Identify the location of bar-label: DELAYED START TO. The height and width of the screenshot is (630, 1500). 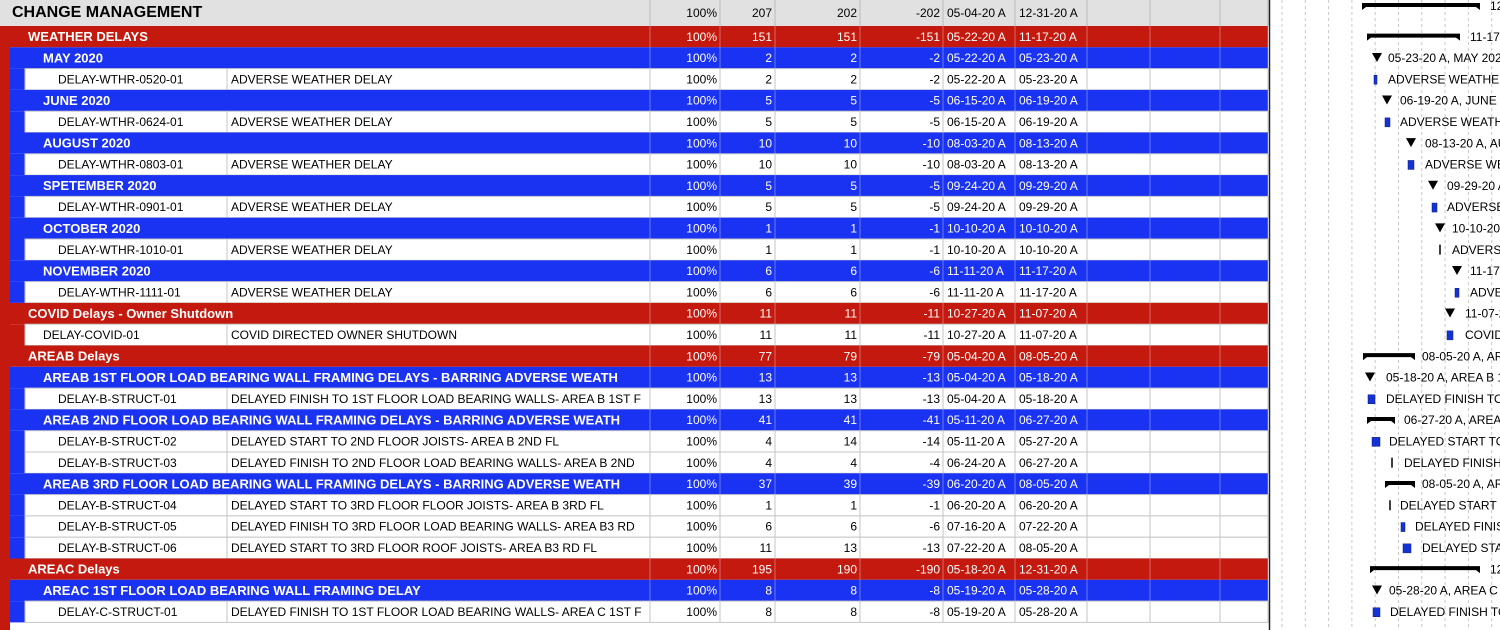
(1444, 442).